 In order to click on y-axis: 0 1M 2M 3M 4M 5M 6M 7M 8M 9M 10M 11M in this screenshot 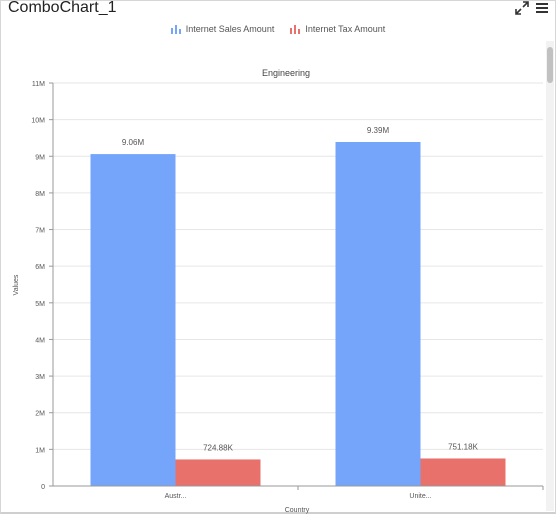, I will do `click(42, 286)`.